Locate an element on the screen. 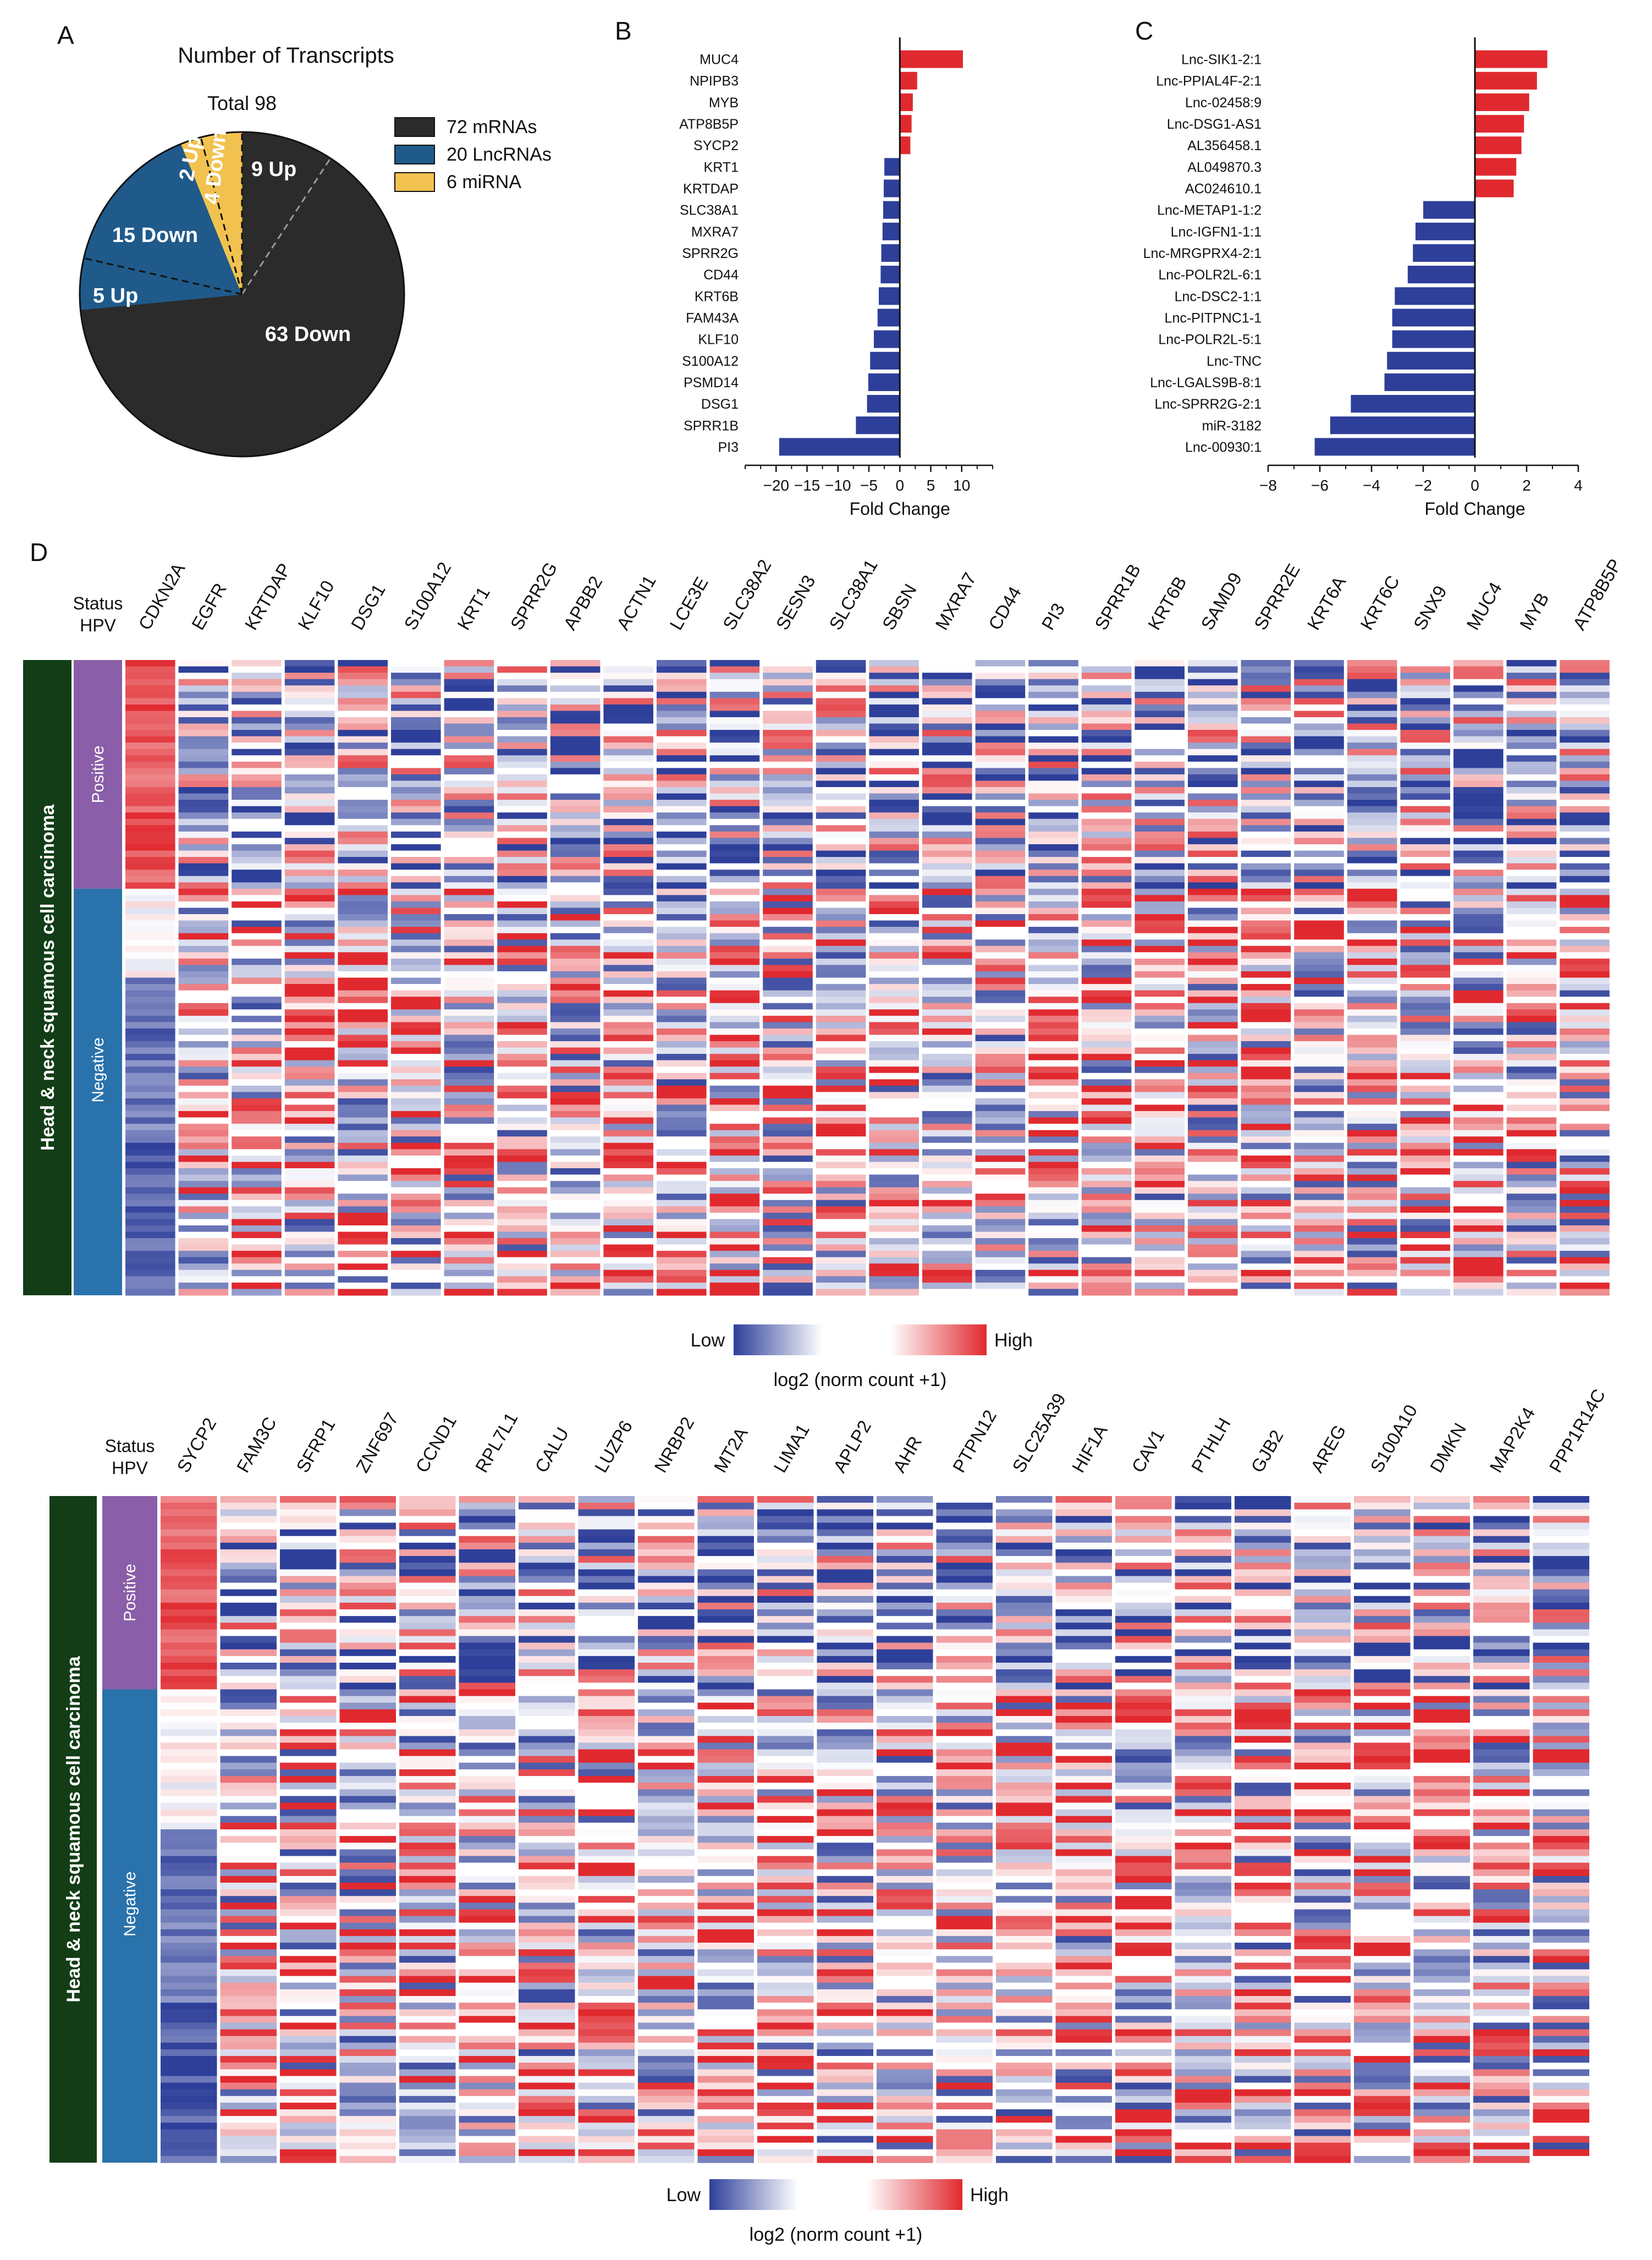 This screenshot has height=2260, width=1652. column-label-mxra7: MXRA7 is located at coordinates (955, 602).